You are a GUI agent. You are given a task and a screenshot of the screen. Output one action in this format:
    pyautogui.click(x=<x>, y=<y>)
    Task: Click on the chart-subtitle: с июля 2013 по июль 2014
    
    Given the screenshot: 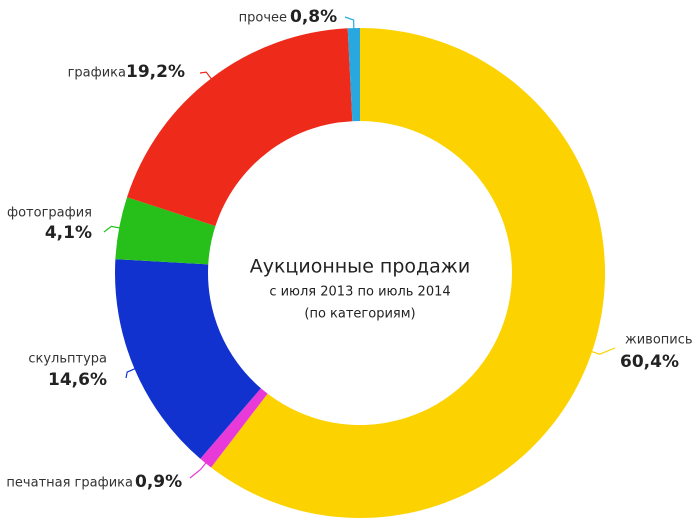 What is the action you would take?
    pyautogui.click(x=359, y=292)
    